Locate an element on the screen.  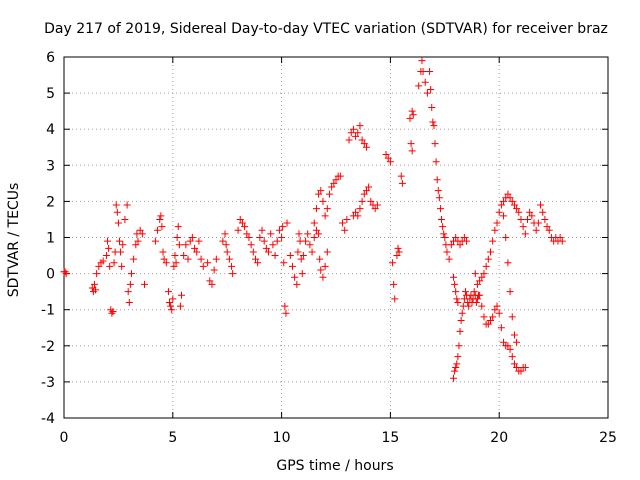
x-axis-label: GPS time / hours is located at coordinates (334, 466).